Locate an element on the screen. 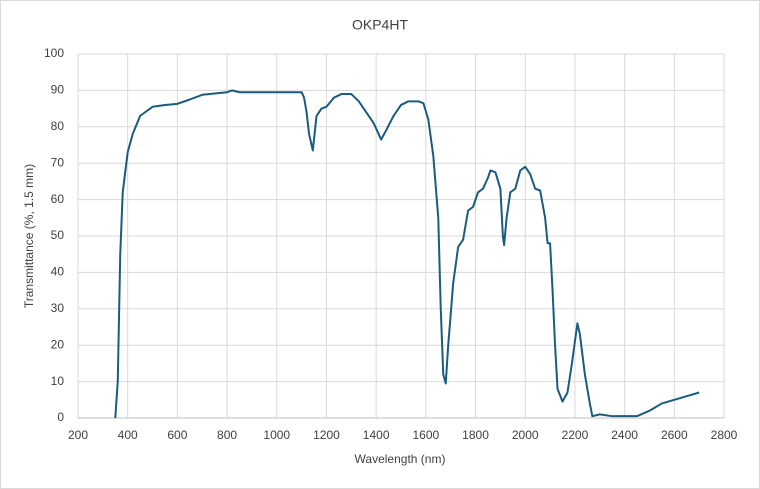 The width and height of the screenshot is (760, 489). y-tick-label: 30 is located at coordinates (58, 308).